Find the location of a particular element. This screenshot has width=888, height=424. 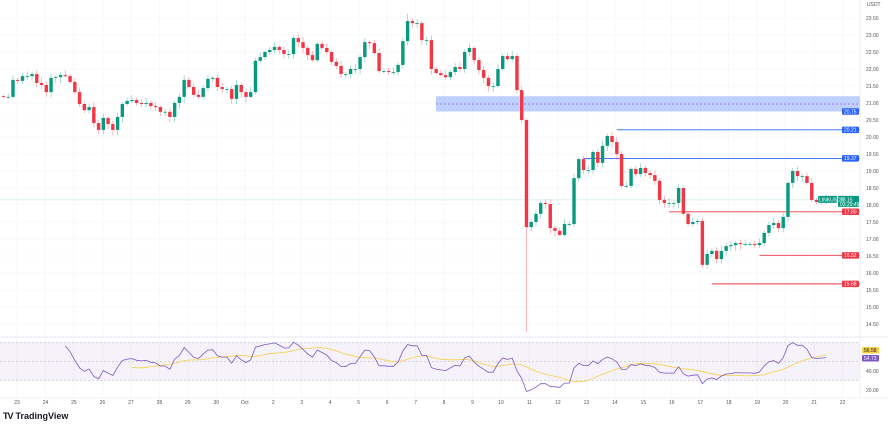

price-tick-label: 23.00 is located at coordinates (872, 36).